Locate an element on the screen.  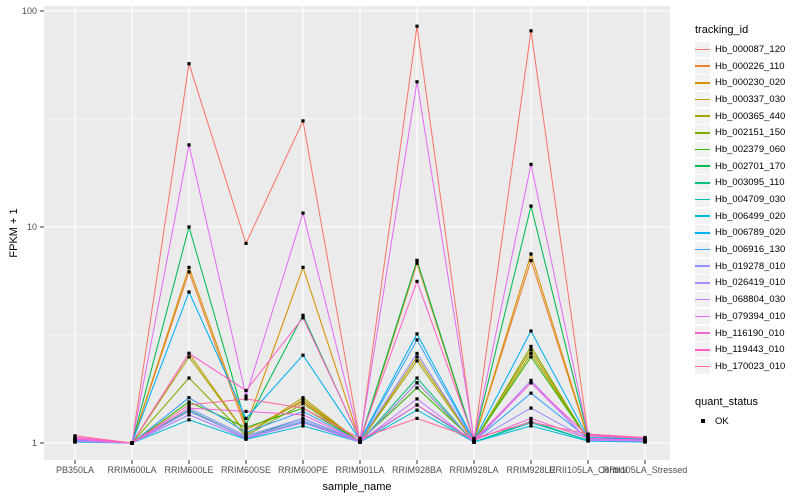
legend-item-label: Hb_000087_120 is located at coordinates (750, 49).